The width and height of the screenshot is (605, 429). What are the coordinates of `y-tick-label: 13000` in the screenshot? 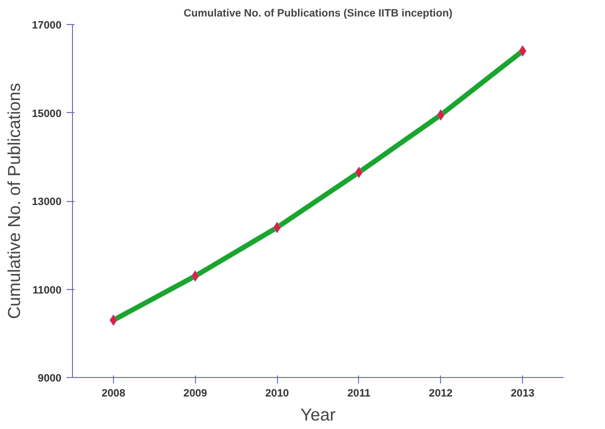 It's located at (47, 202).